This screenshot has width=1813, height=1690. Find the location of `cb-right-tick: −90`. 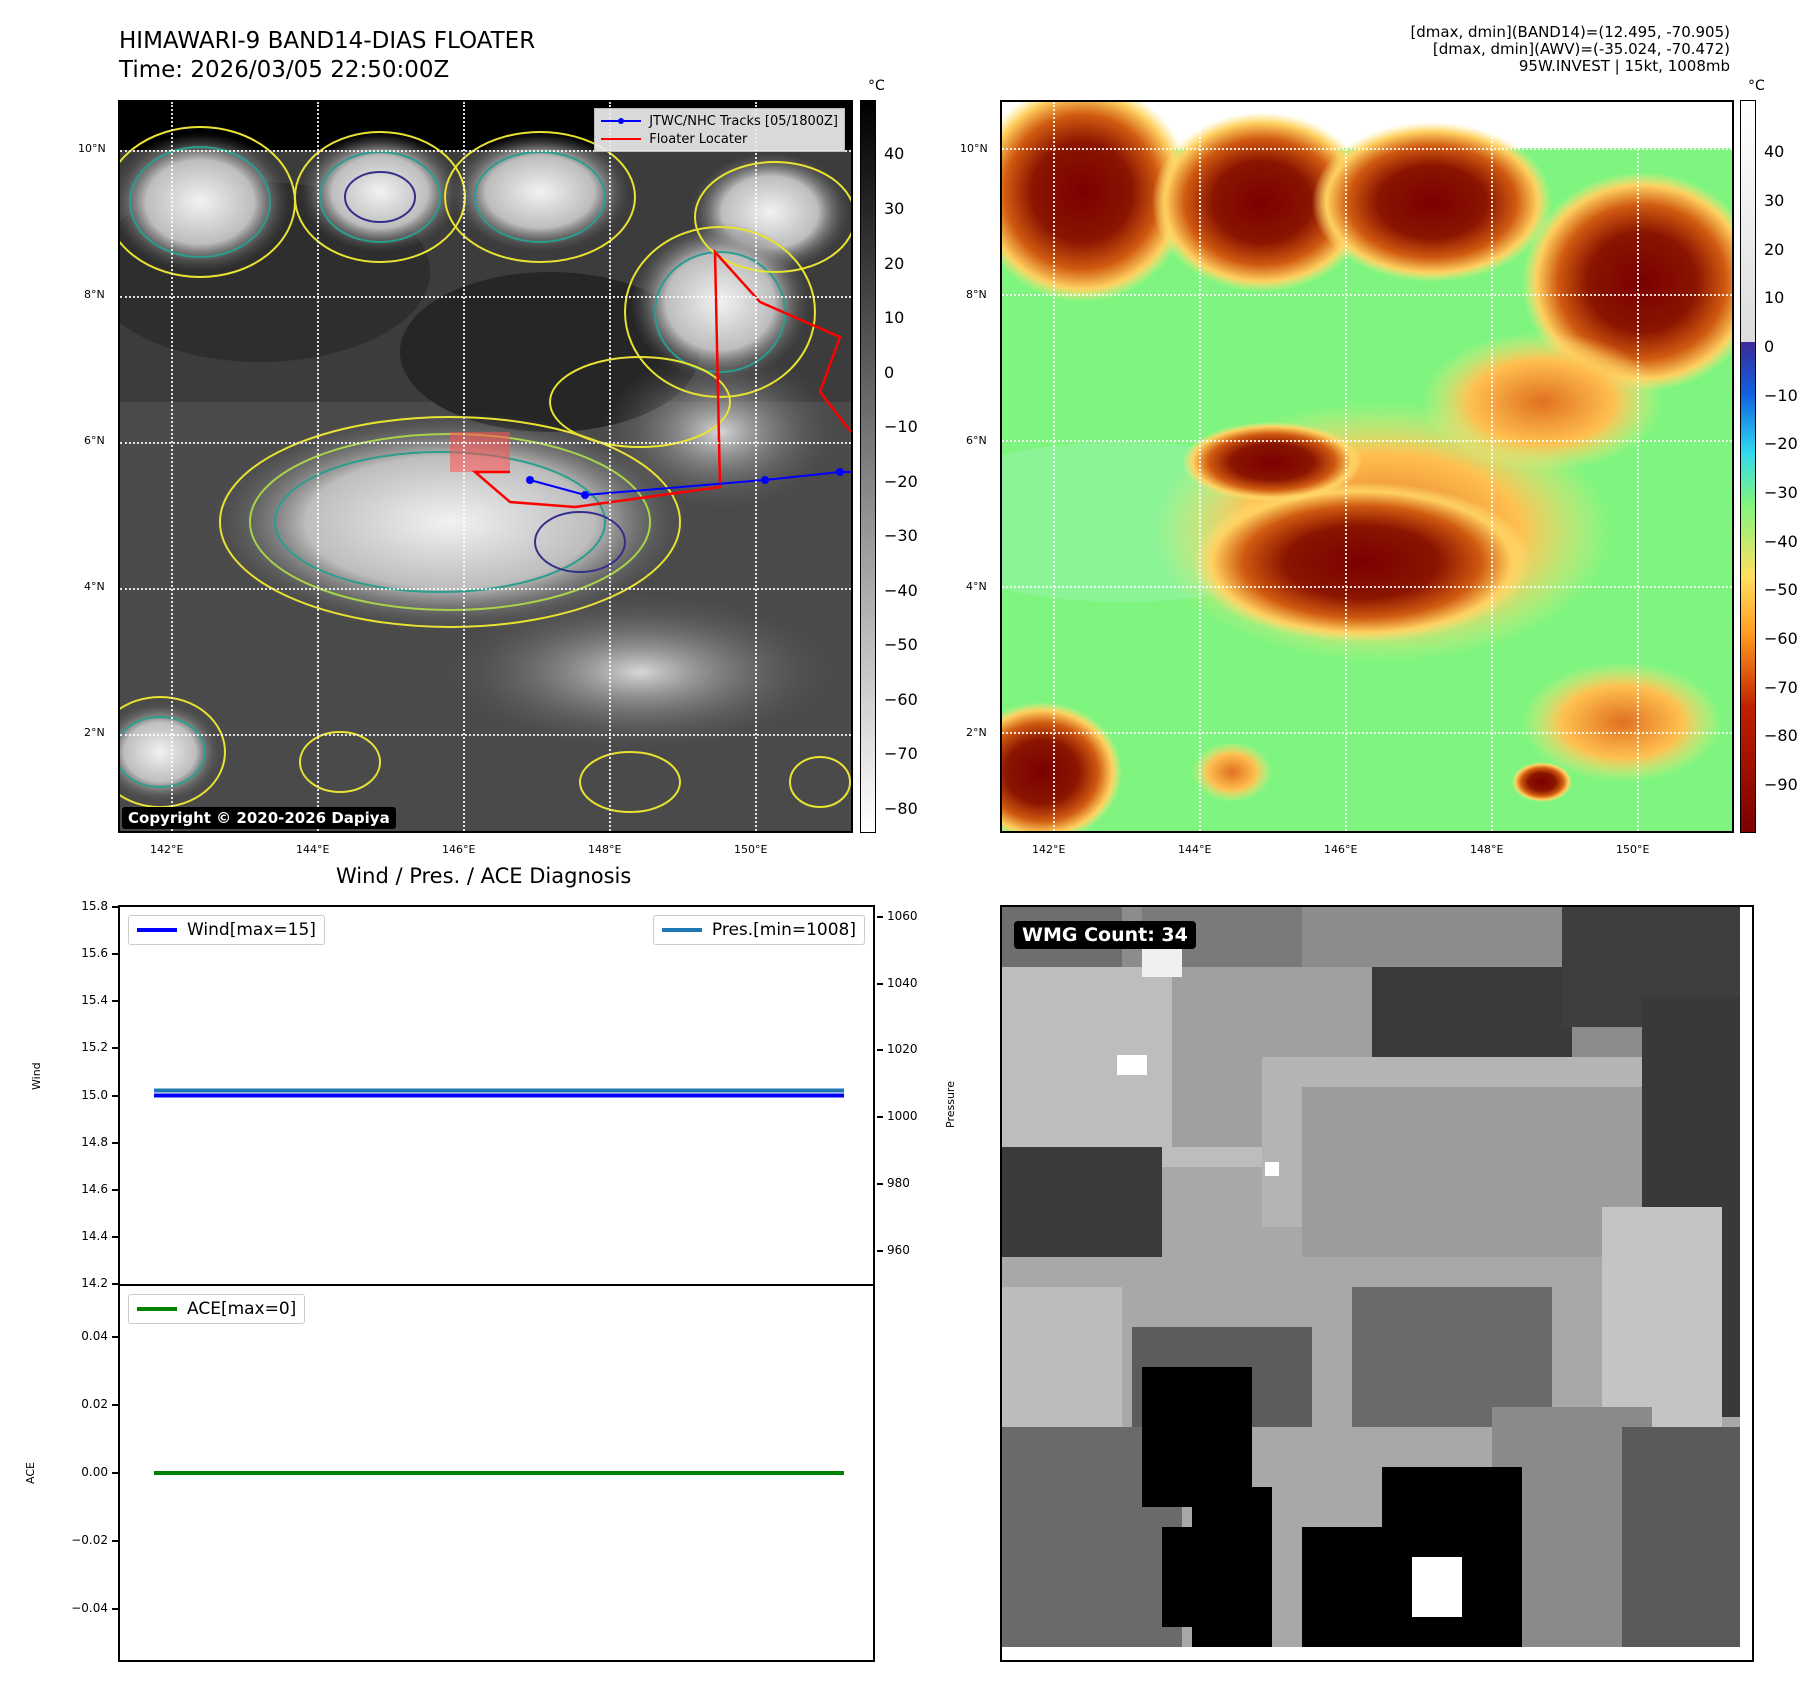

cb-right-tick: −90 is located at coordinates (1781, 784).